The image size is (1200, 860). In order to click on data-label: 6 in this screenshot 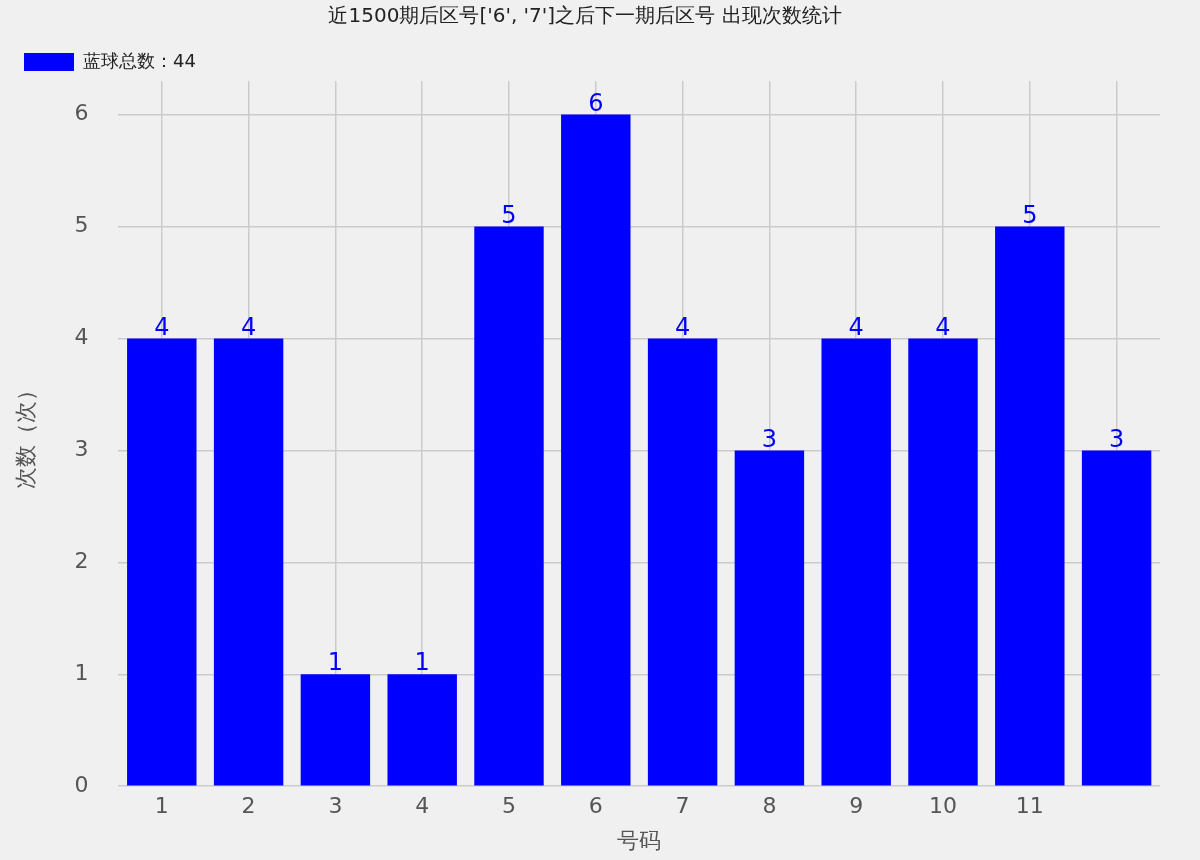, I will do `click(596, 102)`.